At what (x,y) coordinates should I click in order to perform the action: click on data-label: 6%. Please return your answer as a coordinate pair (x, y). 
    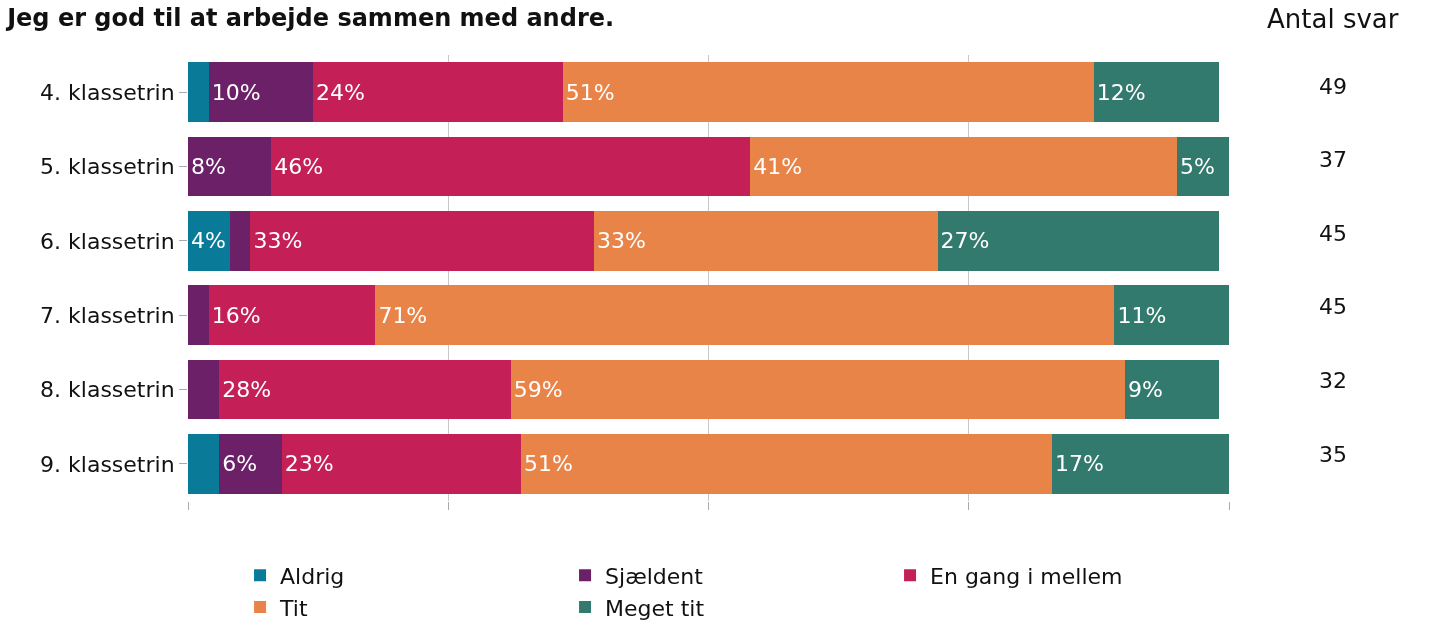
    Looking at the image, I should click on (240, 464).